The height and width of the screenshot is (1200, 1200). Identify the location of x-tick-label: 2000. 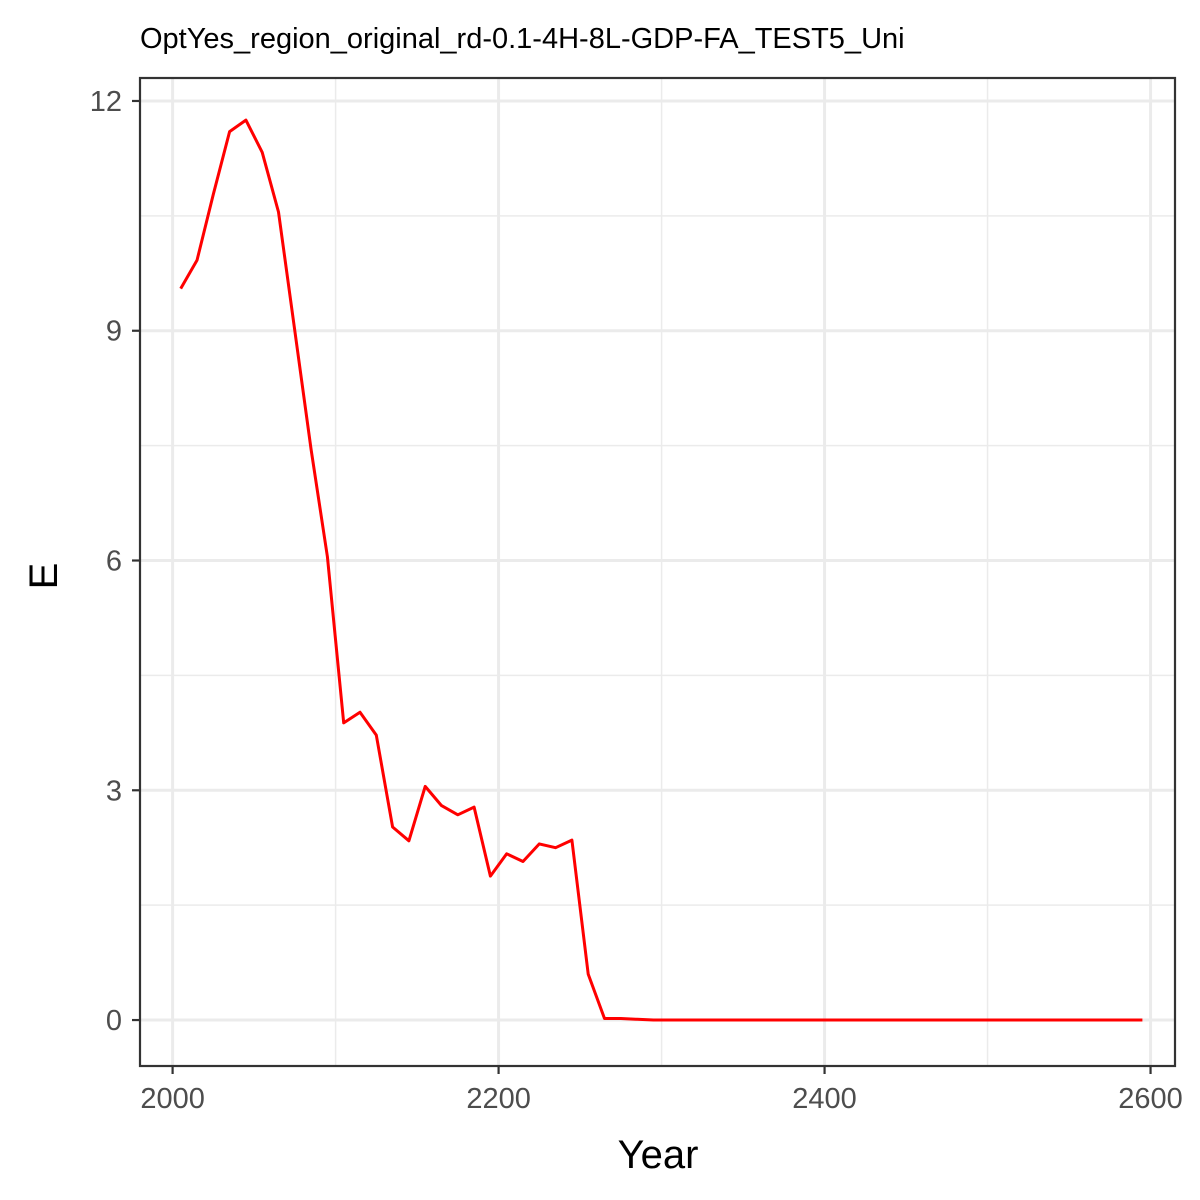
(172, 1099).